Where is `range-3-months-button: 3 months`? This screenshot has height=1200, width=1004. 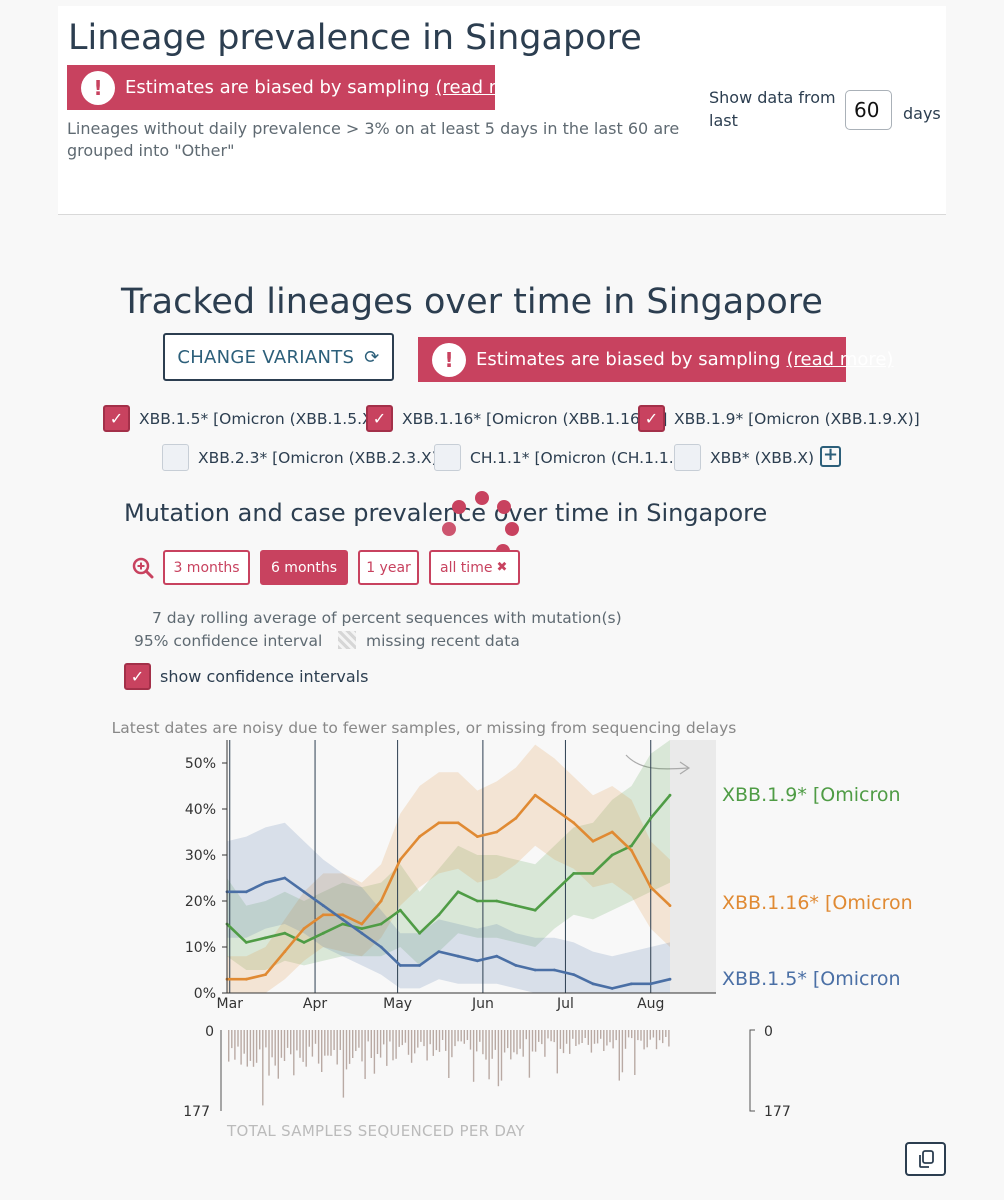 range-3-months-button: 3 months is located at coordinates (206, 567).